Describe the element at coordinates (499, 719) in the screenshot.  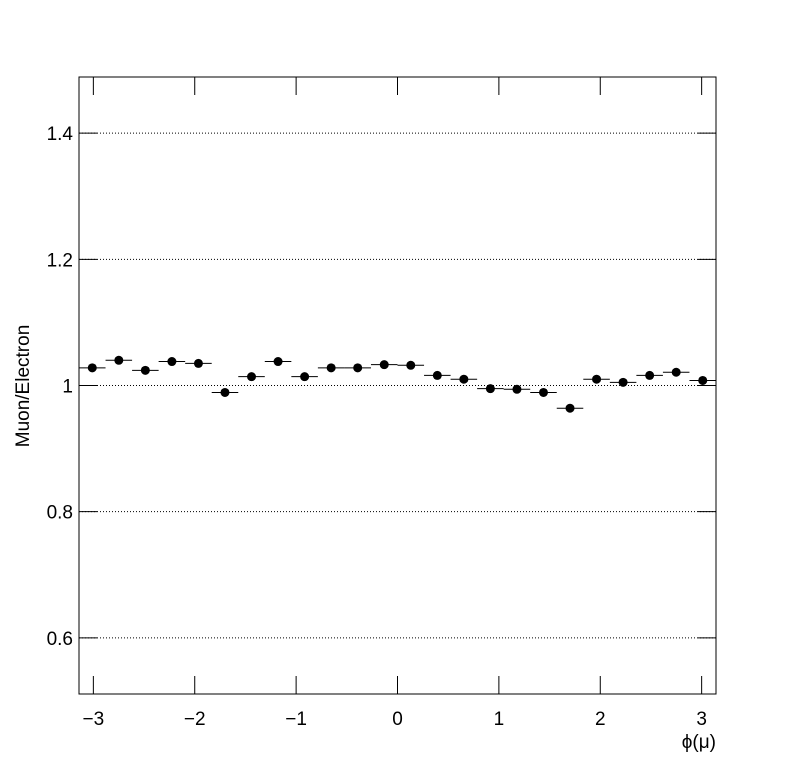
I see `x-tick-label: 1` at that location.